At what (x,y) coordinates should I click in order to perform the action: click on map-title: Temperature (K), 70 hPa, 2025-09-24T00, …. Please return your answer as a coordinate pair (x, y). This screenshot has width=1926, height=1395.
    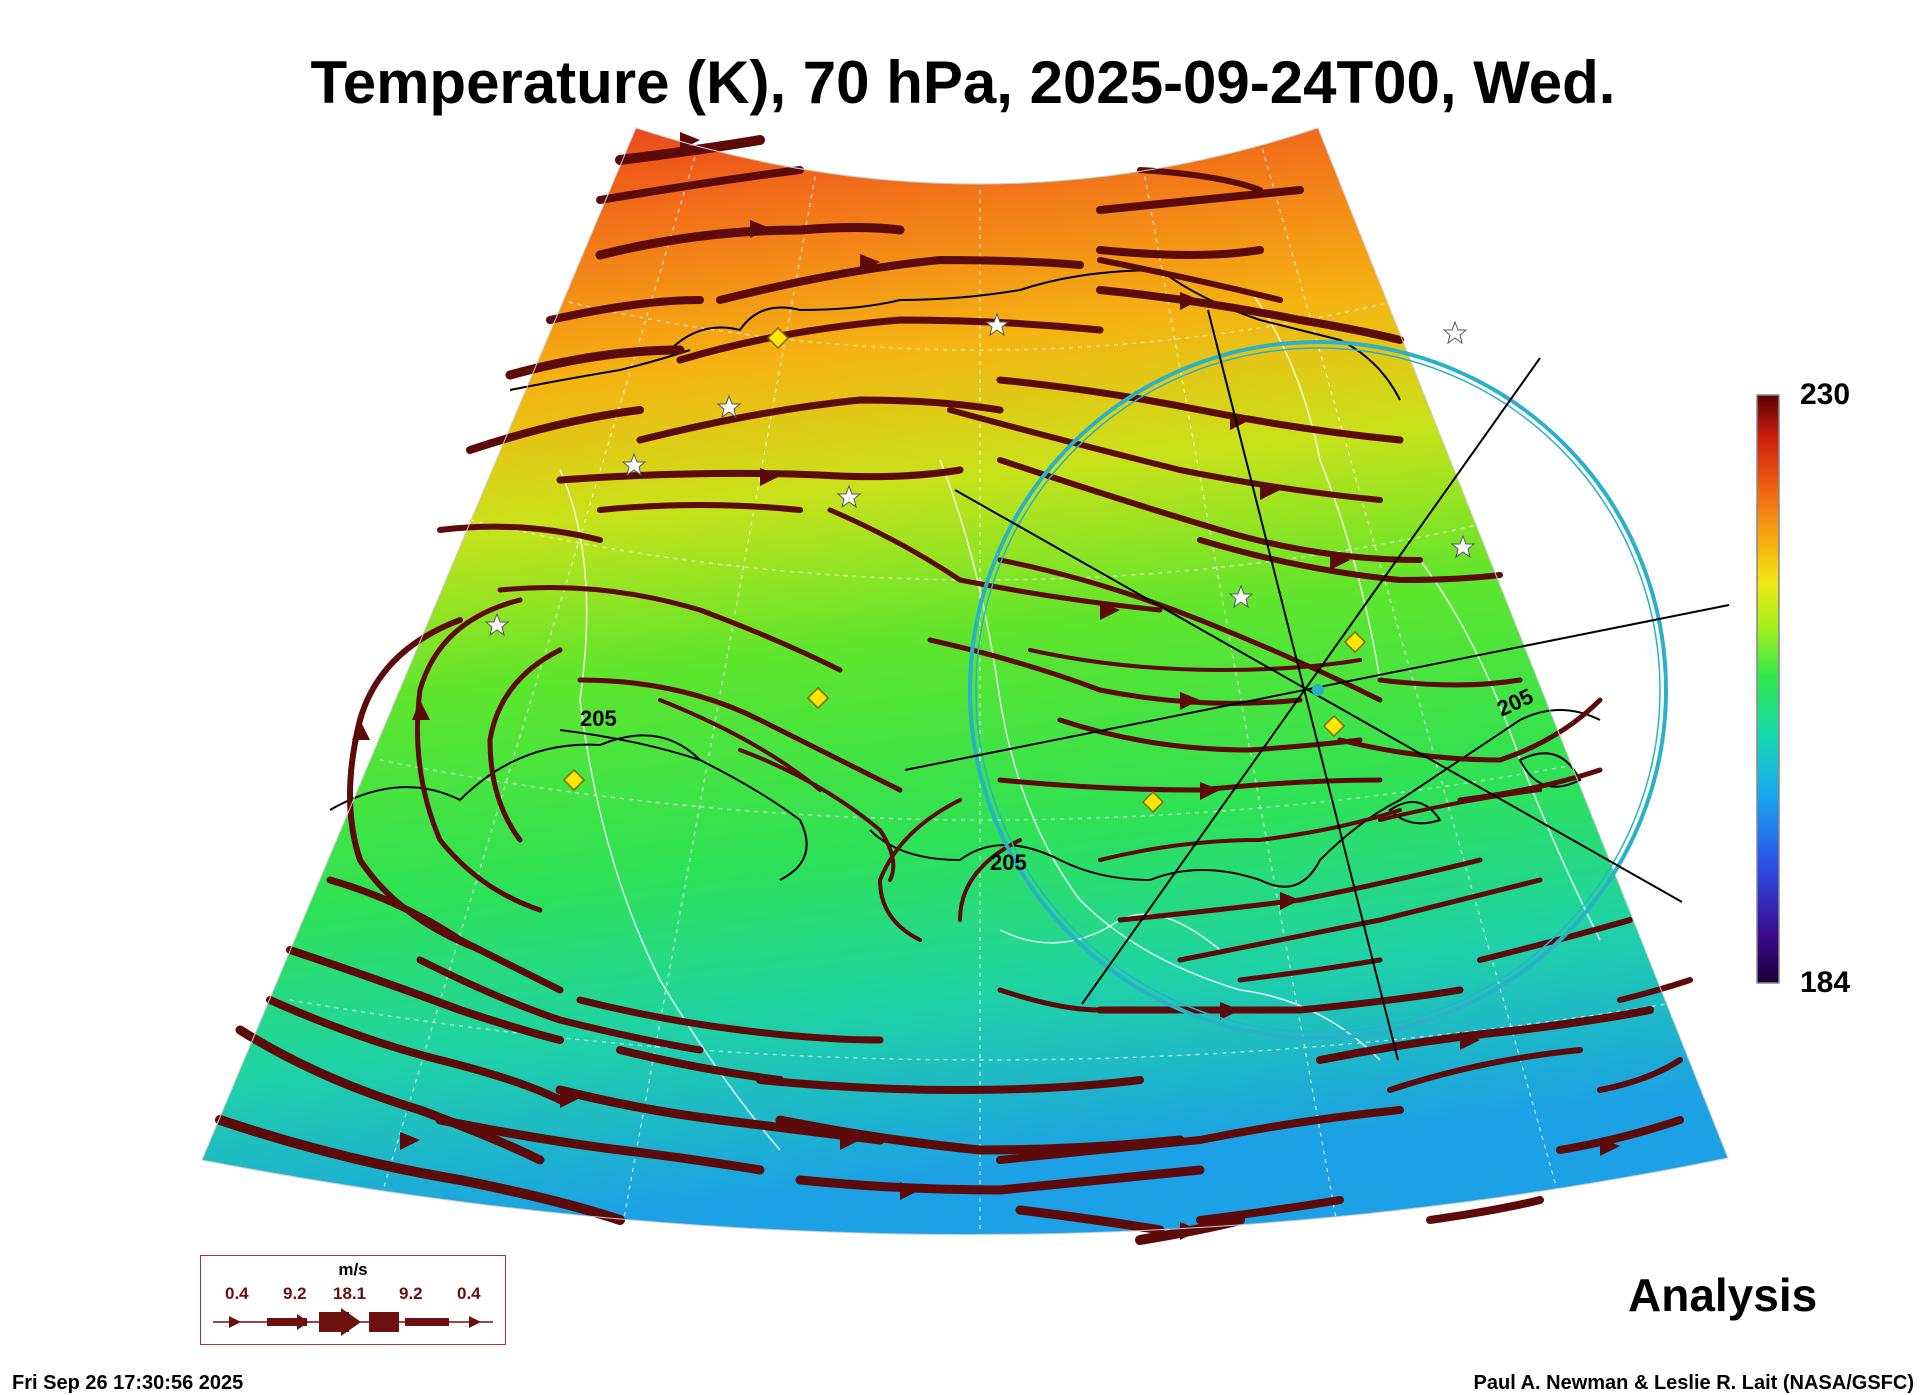
    Looking at the image, I should click on (963, 82).